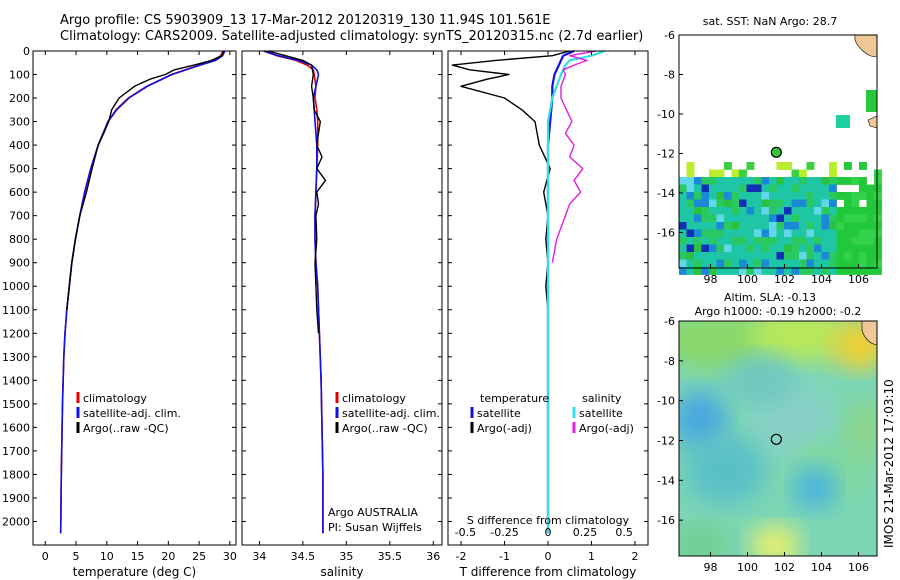 This screenshot has width=900, height=580. I want to click on sla-map-ytick-label: -10, so click(666, 401).